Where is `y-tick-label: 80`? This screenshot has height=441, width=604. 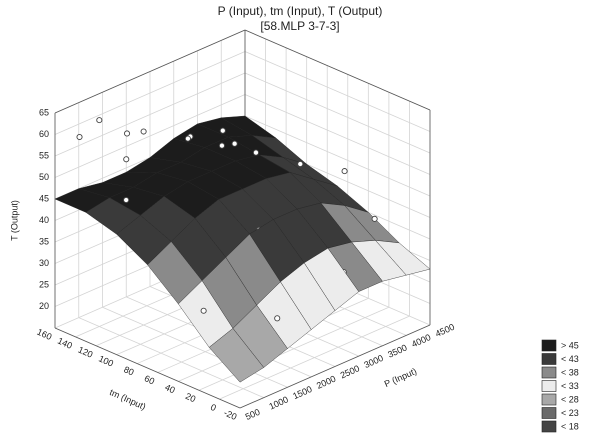 y-tick-label: 80 is located at coordinates (128, 370).